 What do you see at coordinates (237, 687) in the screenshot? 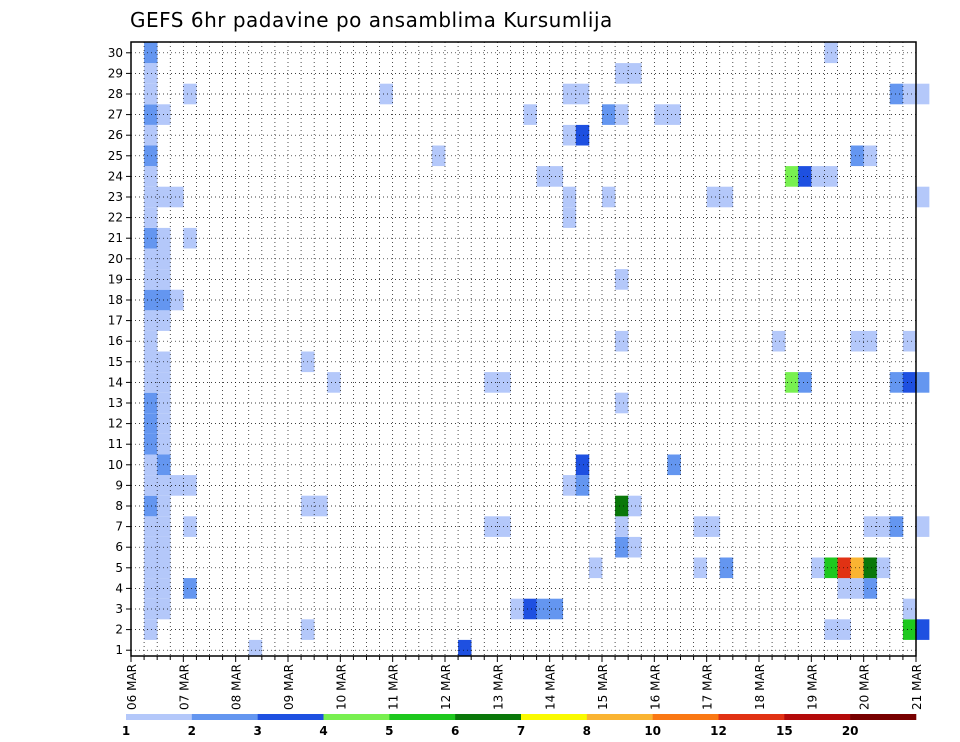
I see `x-tick-label: 08 MAR` at bounding box center [237, 687].